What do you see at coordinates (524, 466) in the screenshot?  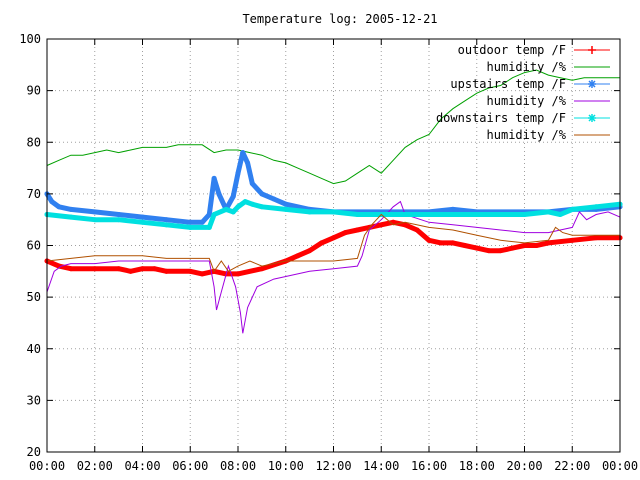 I see `x-tick-label: 20:00` at bounding box center [524, 466].